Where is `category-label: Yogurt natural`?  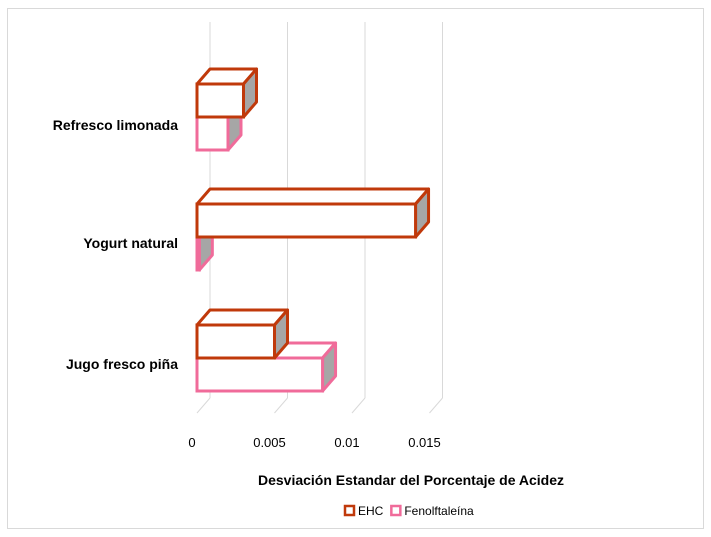
category-label: Yogurt natural is located at coordinates (130, 243).